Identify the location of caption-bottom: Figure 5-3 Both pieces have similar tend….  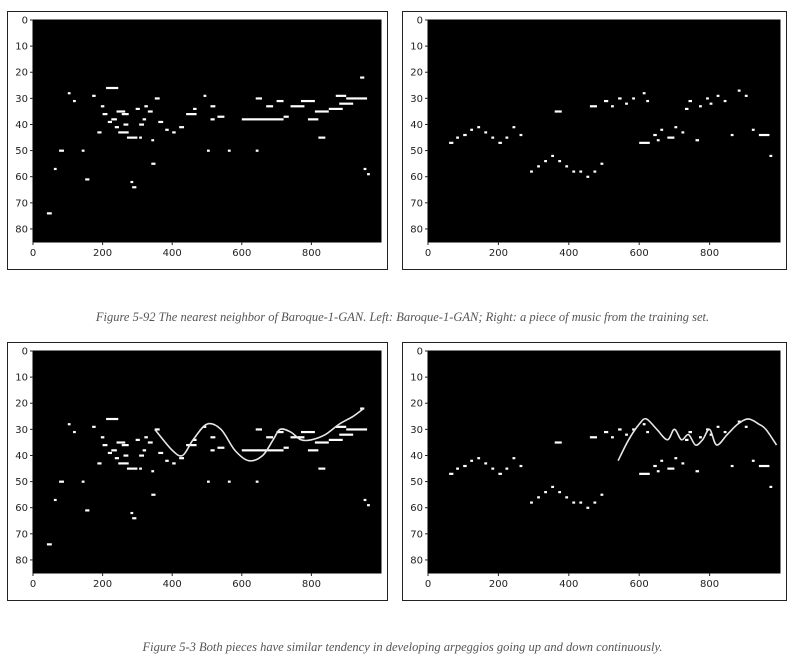
(402, 647).